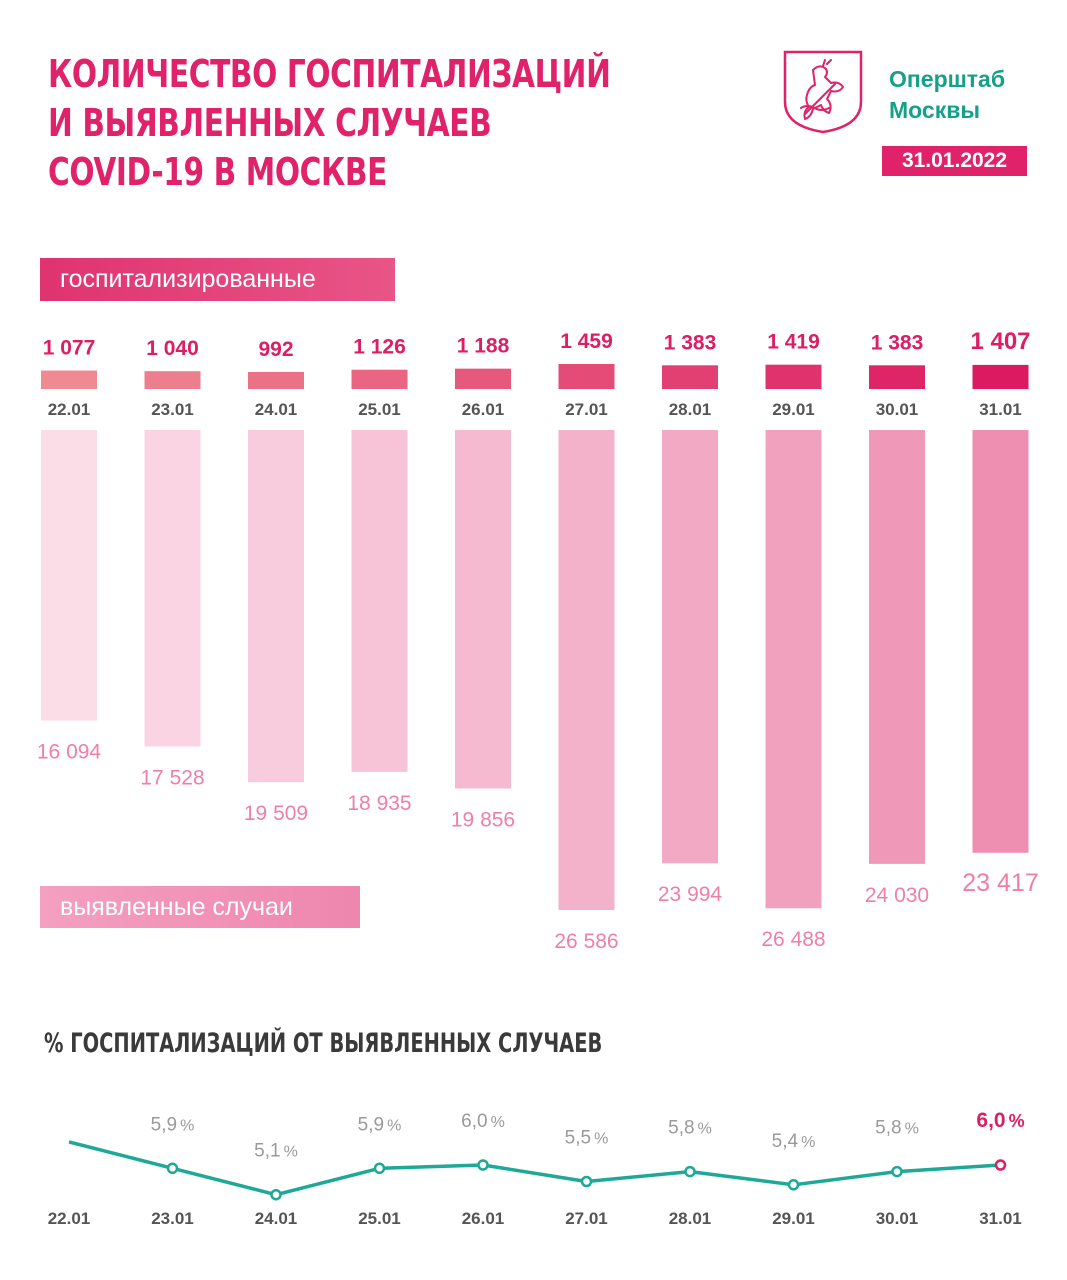  I want to click on cases-value-label: 24 030, so click(897, 895).